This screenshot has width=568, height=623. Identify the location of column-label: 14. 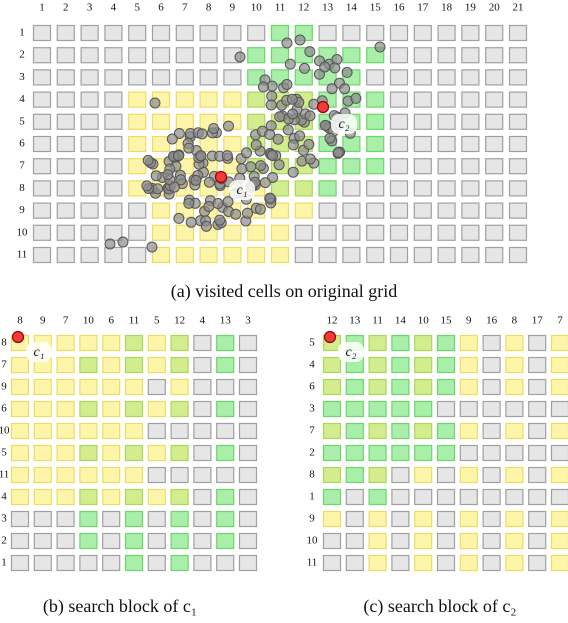
(401, 321).